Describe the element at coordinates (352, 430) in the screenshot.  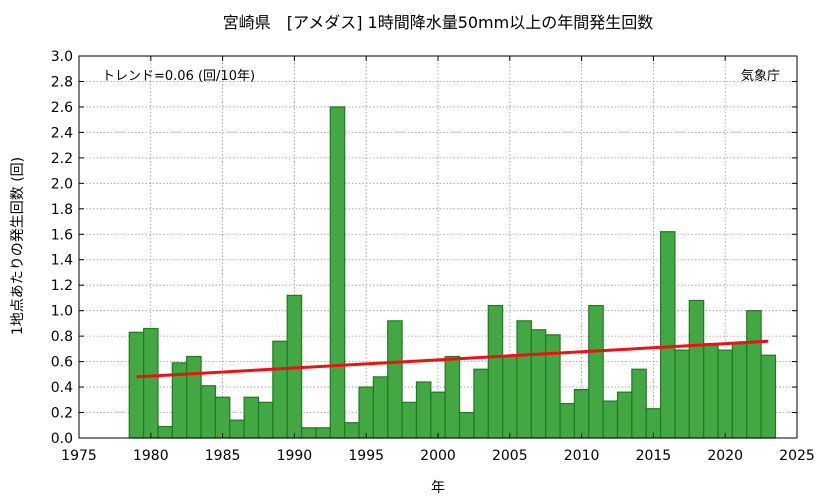
I see `bar-1994` at that location.